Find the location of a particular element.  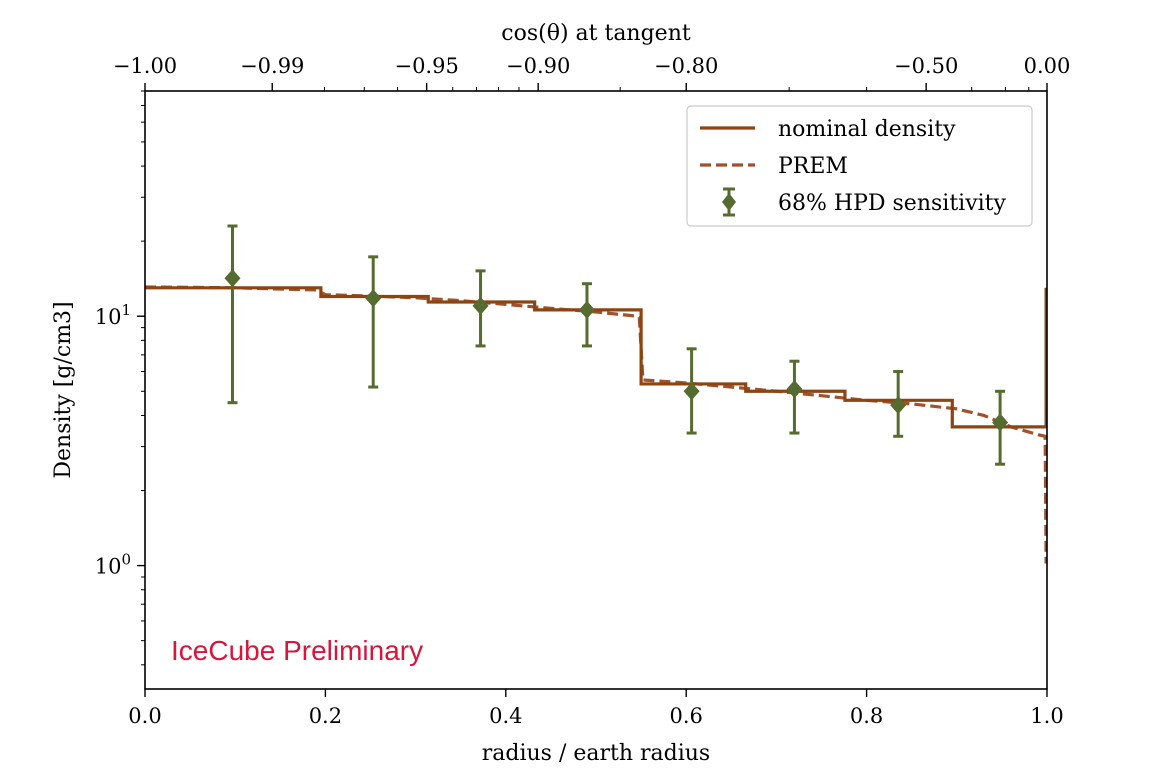

y-tick-label-0: 10⁰ is located at coordinates (113, 565).